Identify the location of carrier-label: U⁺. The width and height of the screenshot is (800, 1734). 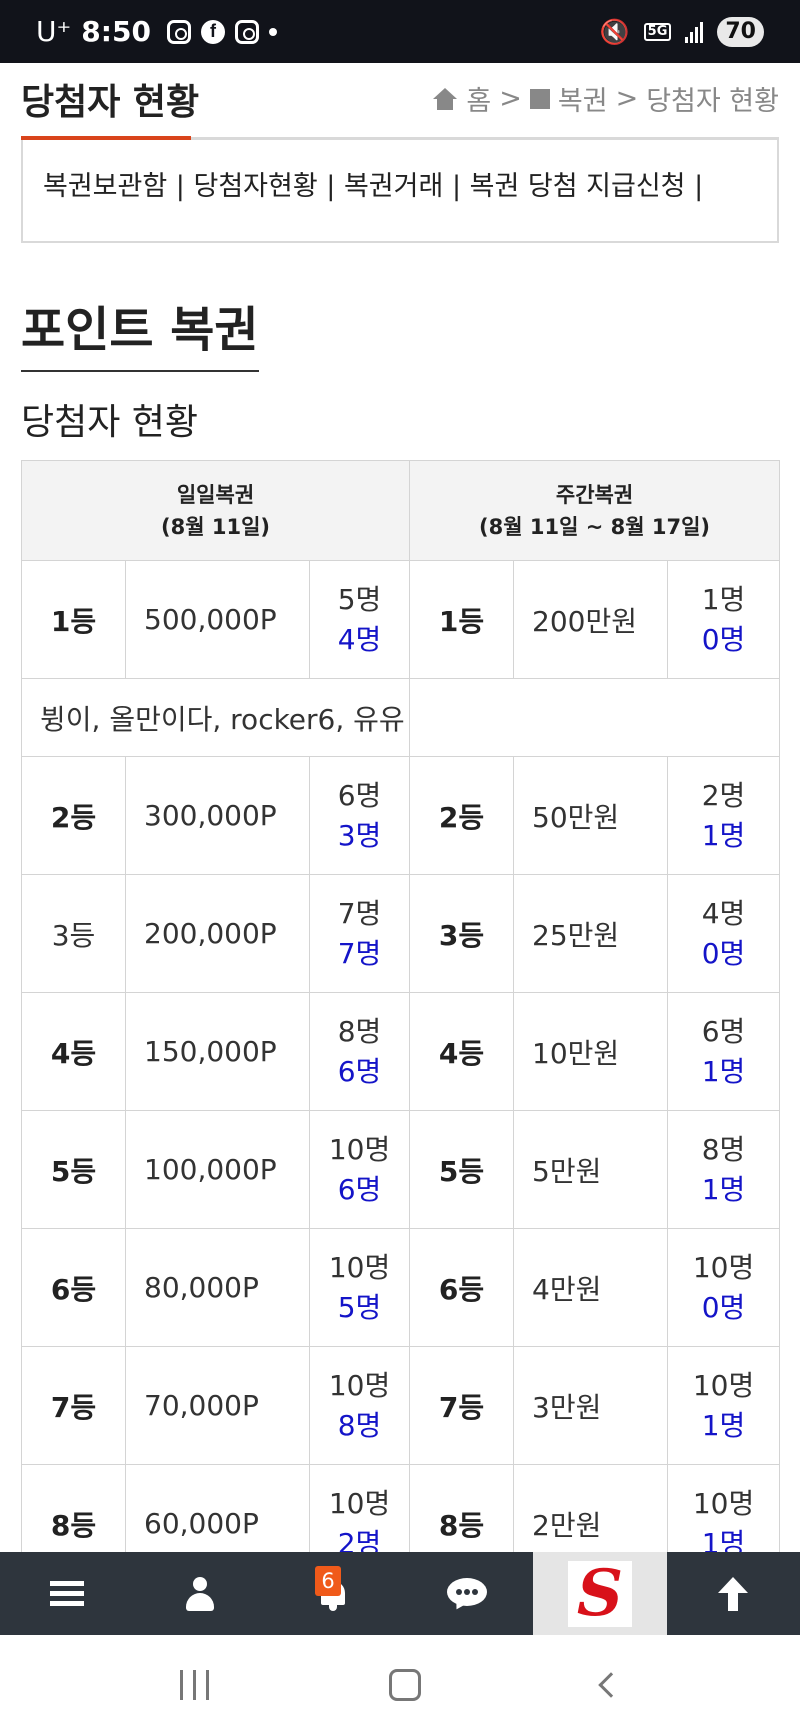
(54, 31).